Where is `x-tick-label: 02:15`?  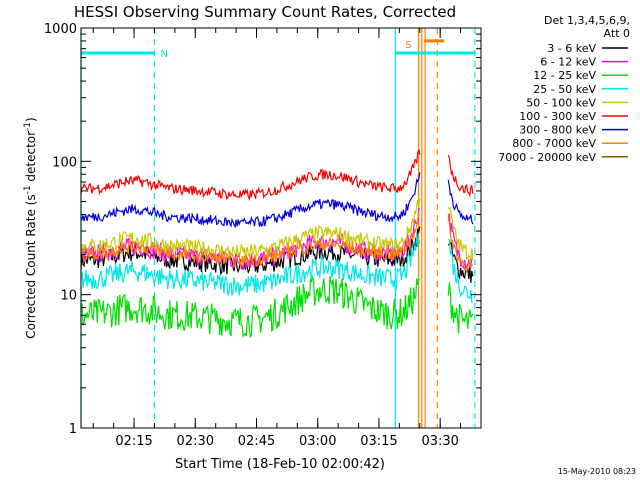
x-tick-label: 02:15 is located at coordinates (133, 441).